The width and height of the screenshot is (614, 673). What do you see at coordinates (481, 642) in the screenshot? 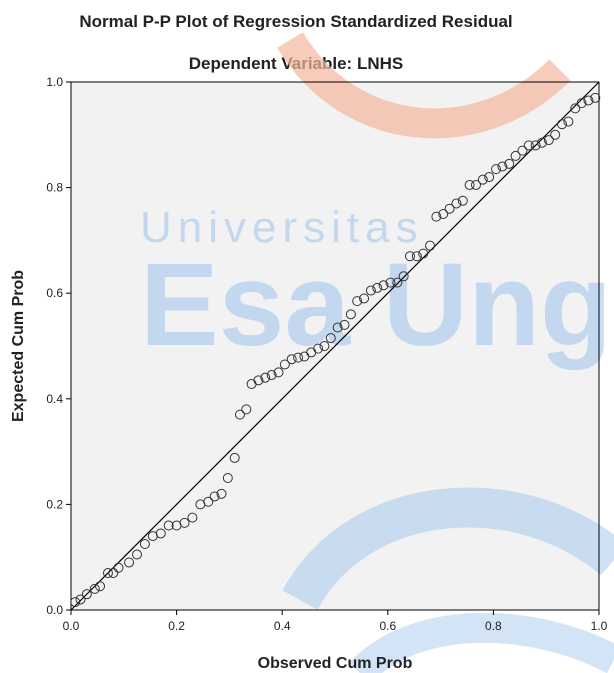
I see `watermark-arc-blue-lower` at bounding box center [481, 642].